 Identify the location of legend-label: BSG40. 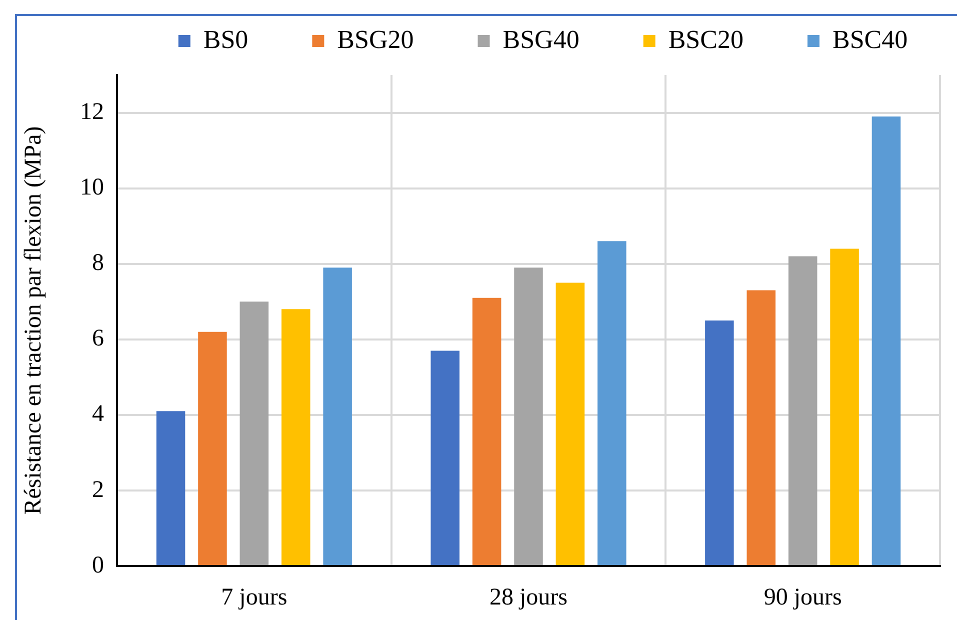
(541, 39).